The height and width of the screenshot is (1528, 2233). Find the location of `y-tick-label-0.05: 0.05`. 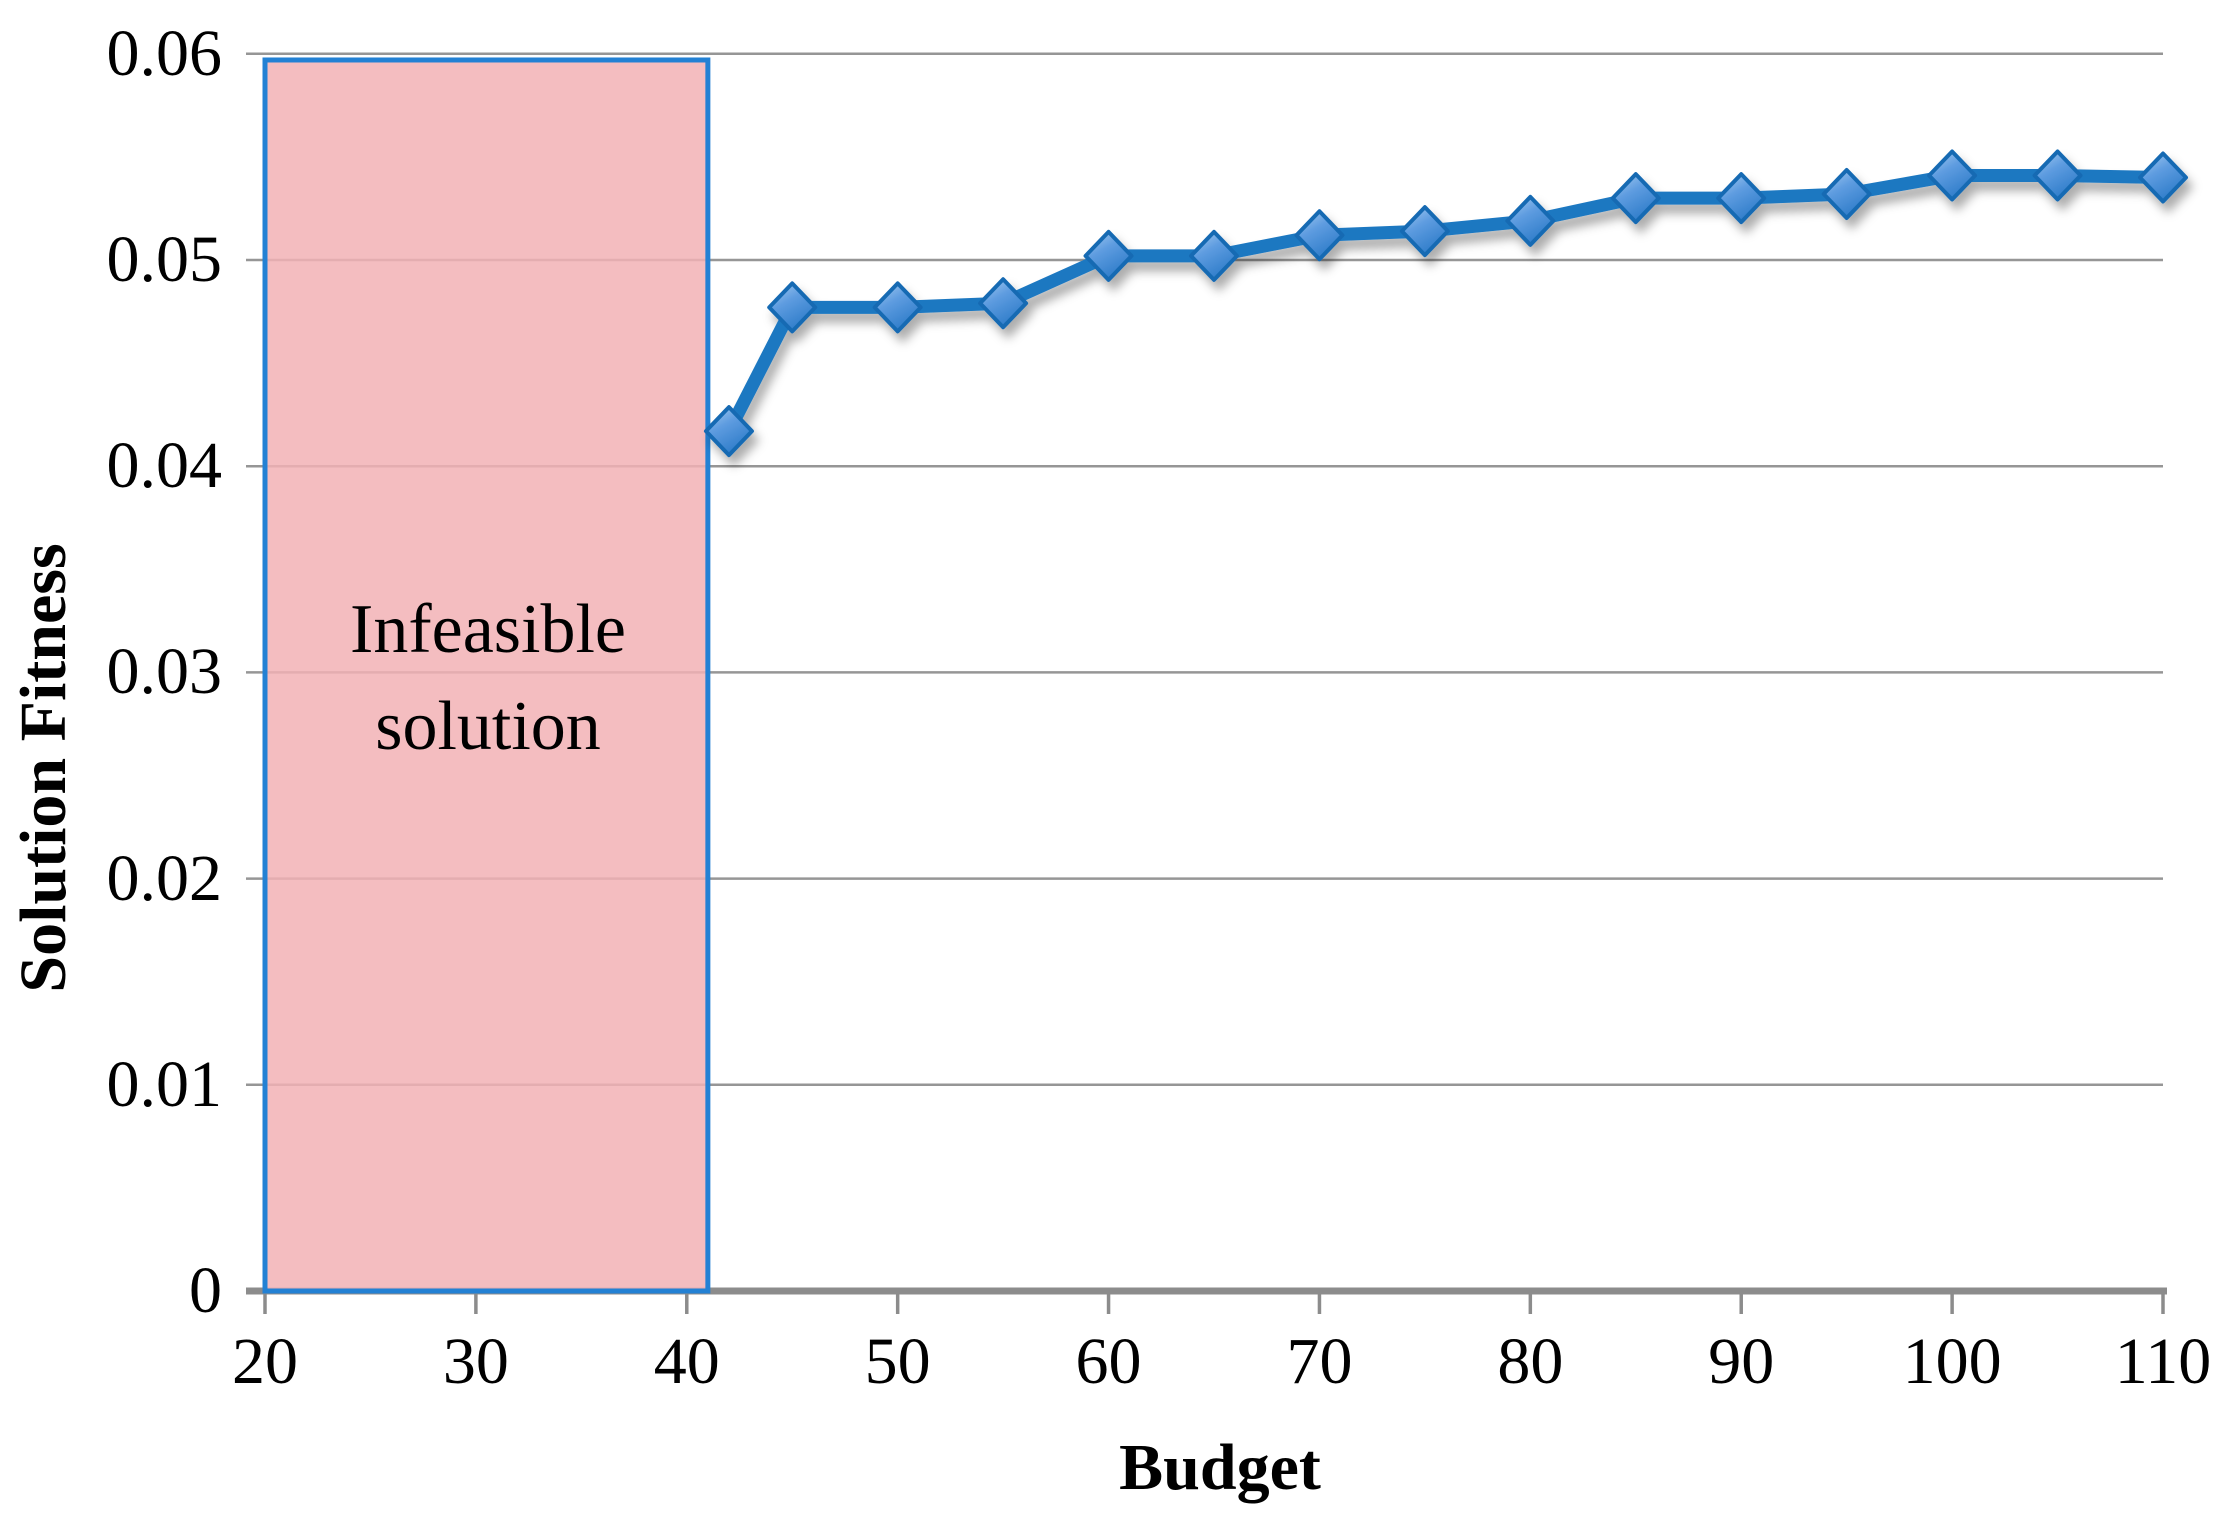

y-tick-label-0.05: 0.05 is located at coordinates (164, 259).